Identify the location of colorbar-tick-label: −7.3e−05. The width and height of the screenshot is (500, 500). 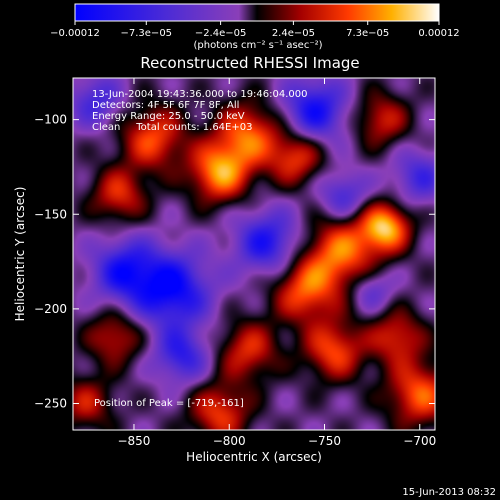
(147, 33).